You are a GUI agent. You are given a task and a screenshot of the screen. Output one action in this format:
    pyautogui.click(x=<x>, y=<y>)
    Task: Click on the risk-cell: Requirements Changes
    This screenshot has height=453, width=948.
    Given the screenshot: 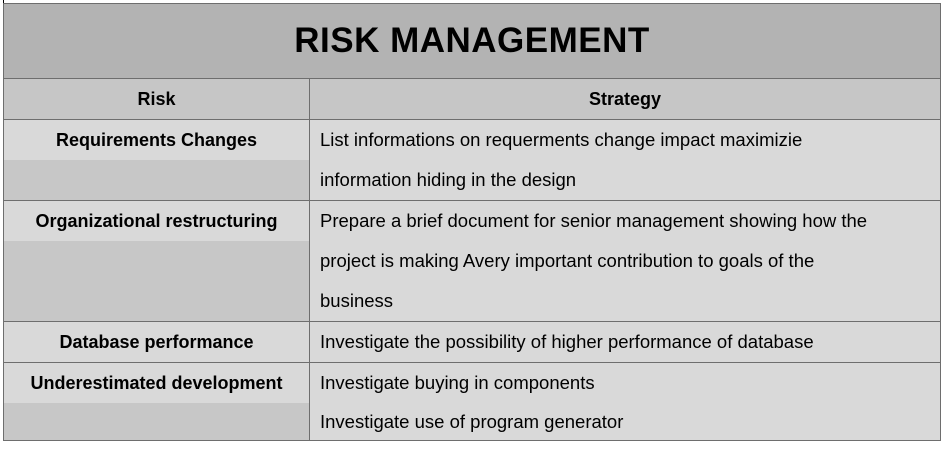 What is the action you would take?
    pyautogui.click(x=156, y=160)
    